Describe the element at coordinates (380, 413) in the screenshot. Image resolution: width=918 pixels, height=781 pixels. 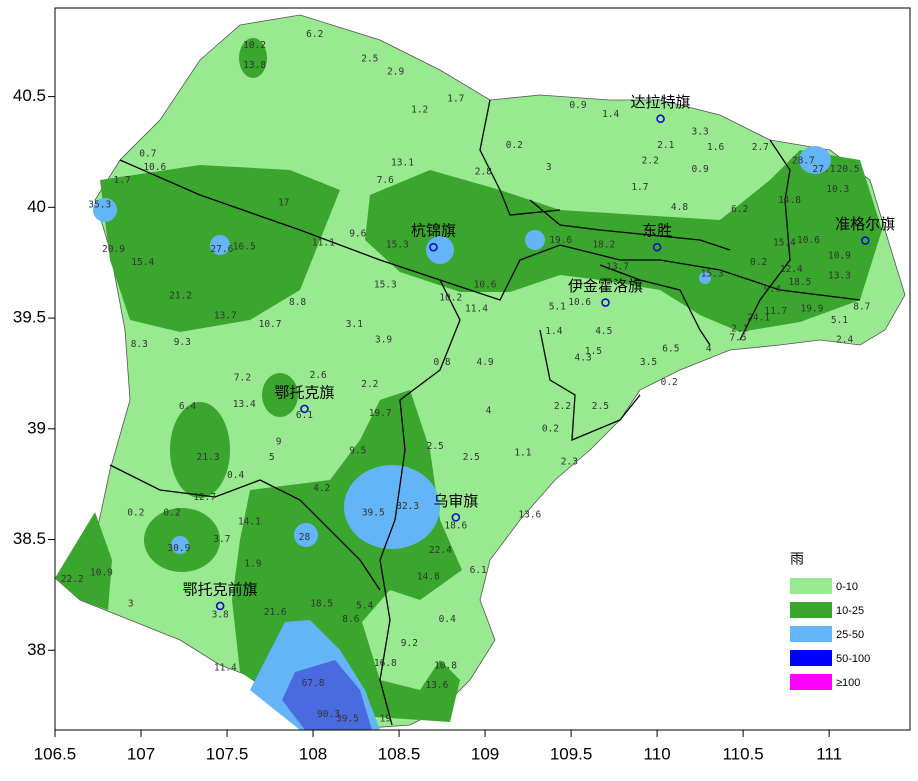
I see `station-value: 19.7` at that location.